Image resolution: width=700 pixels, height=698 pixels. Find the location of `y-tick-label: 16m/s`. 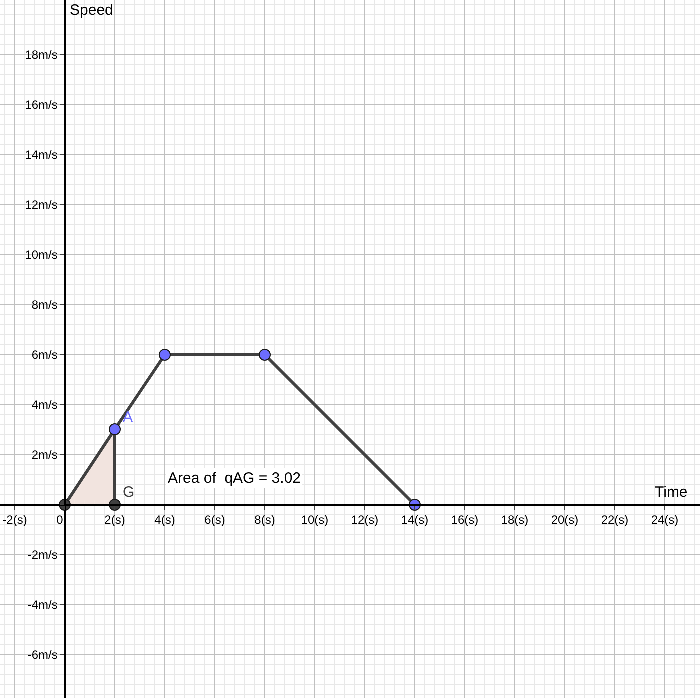

y-tick-label: 16m/s is located at coordinates (41, 105).